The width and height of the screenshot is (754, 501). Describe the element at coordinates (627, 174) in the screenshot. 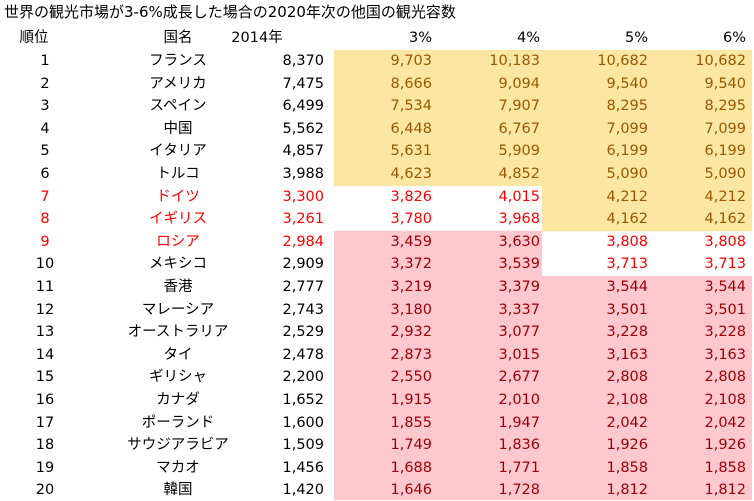

I see `projection-cell: 5,090` at that location.